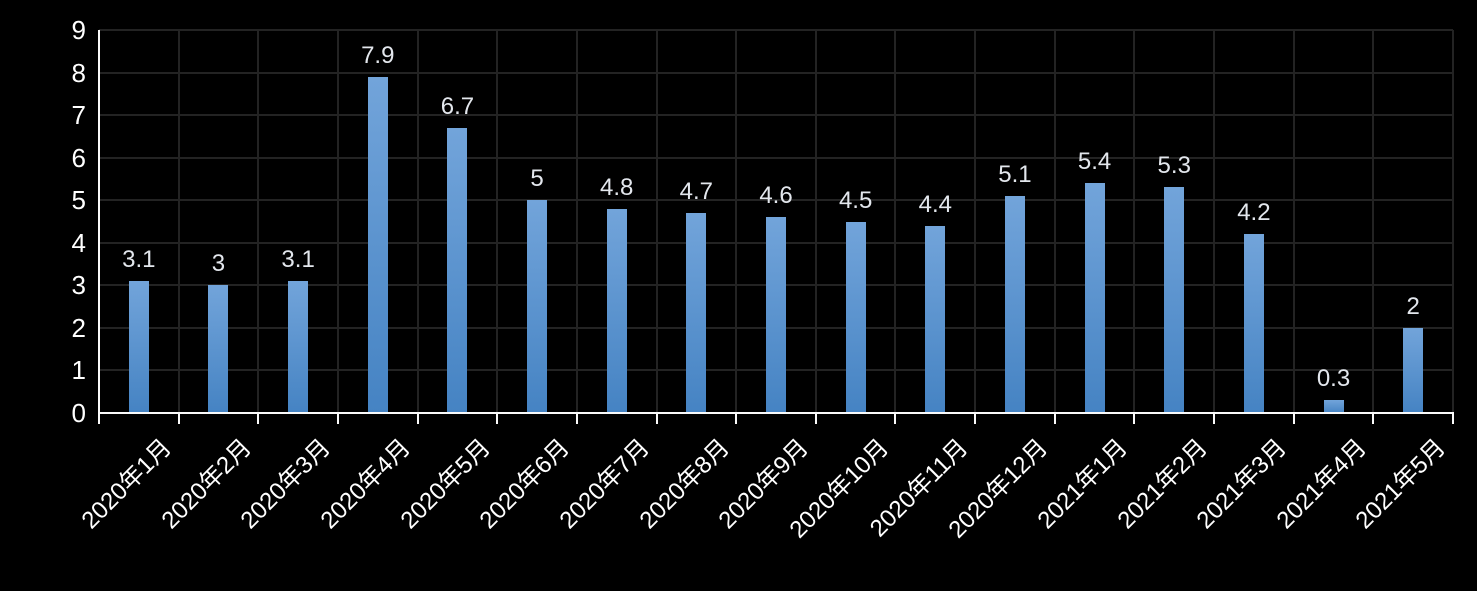  Describe the element at coordinates (78, 370) in the screenshot. I see `y-axis-tick-label: 1` at that location.